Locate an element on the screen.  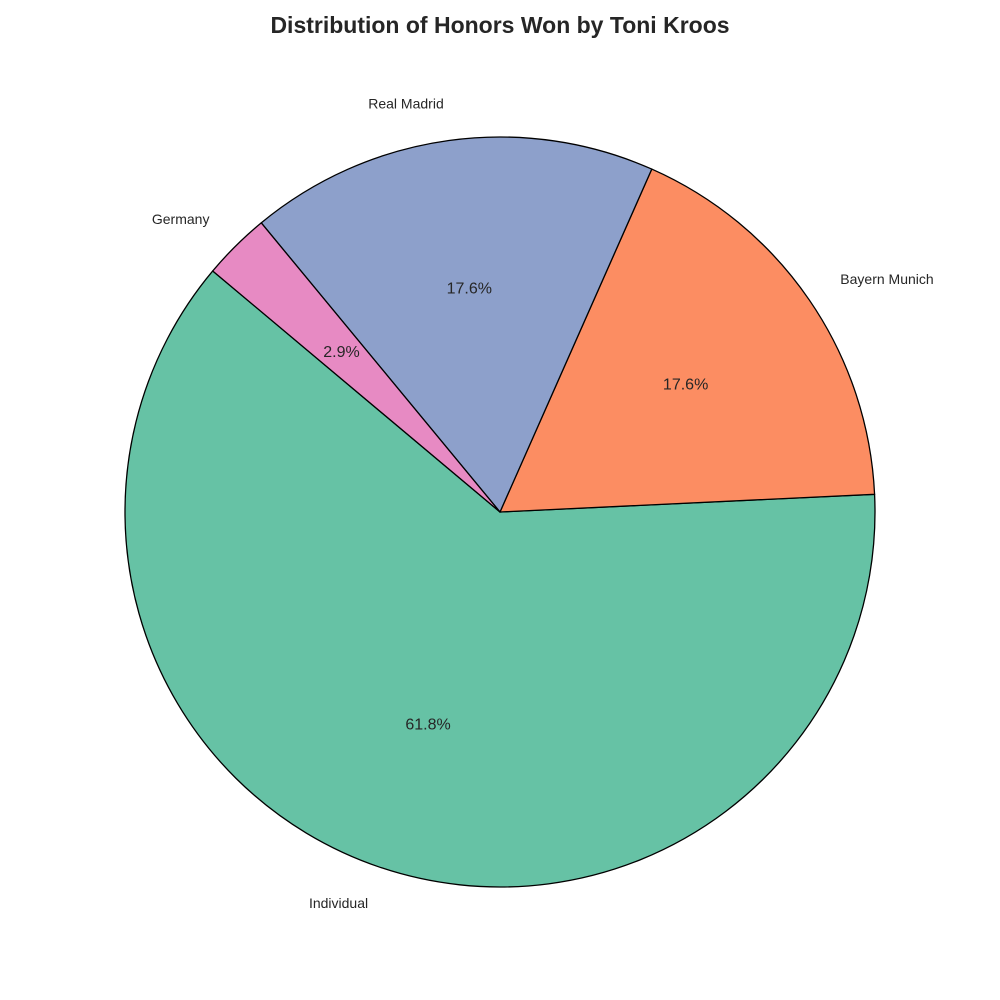
pie-category-label: Bayern Munich is located at coordinates (886, 279).